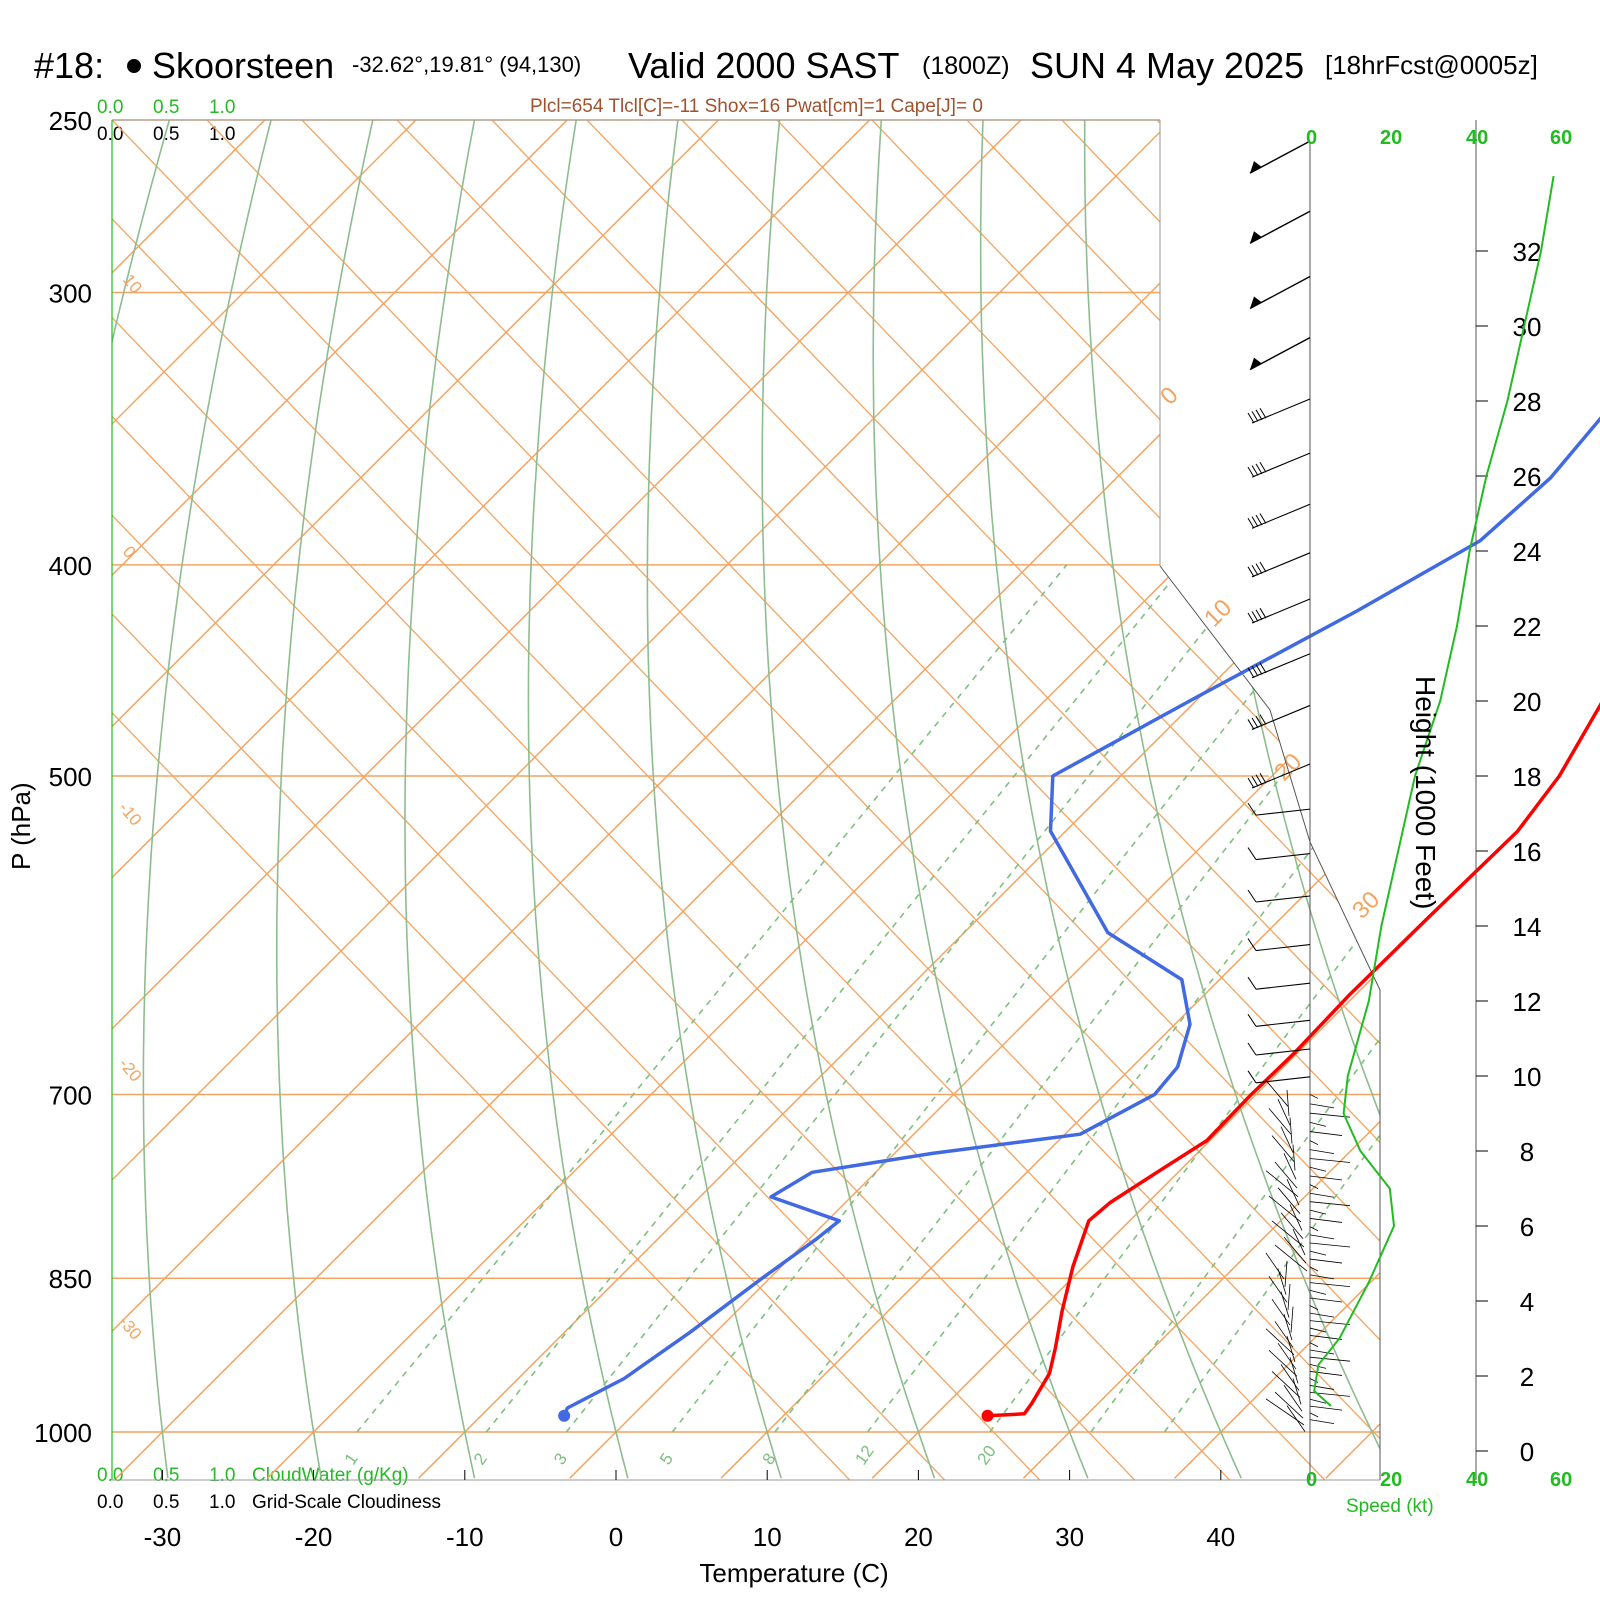 This screenshot has width=1600, height=1600. What do you see at coordinates (1311, 1480) in the screenshot?
I see `speed-tick-bottom-0: 0` at bounding box center [1311, 1480].